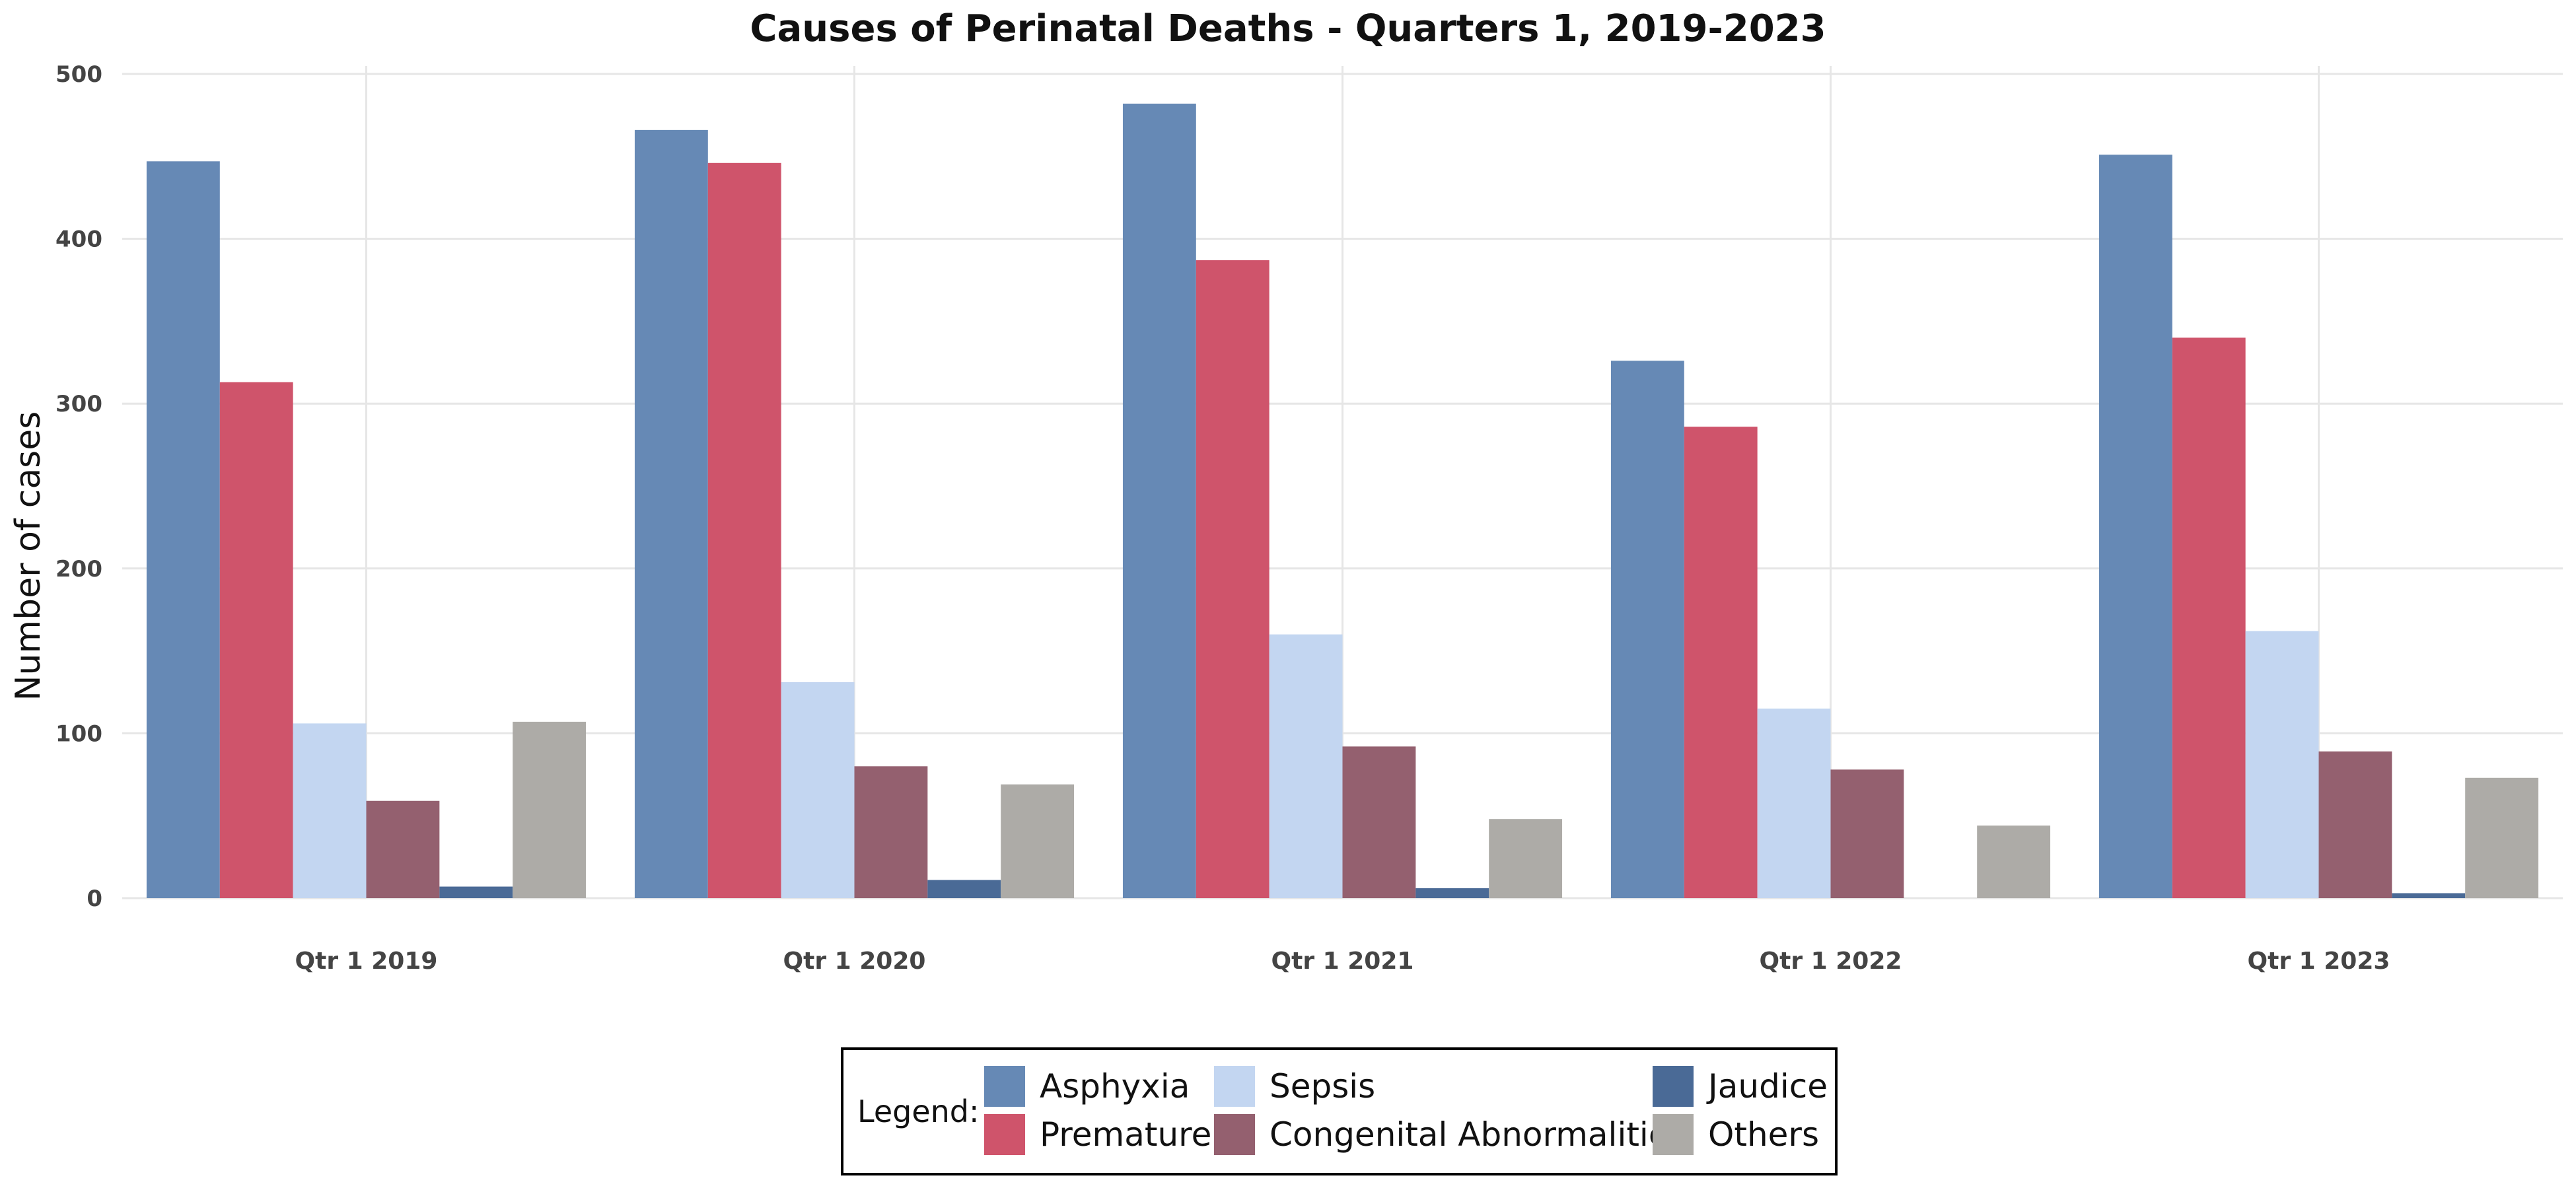  Describe the element at coordinates (2355, 824) in the screenshot. I see `bar-congenital-abnormalities-qtr-1-2023` at that location.